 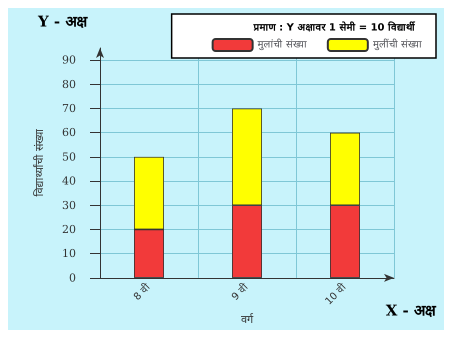 What do you see at coordinates (69, 60) in the screenshot?
I see `y-tick-label: 90` at bounding box center [69, 60].